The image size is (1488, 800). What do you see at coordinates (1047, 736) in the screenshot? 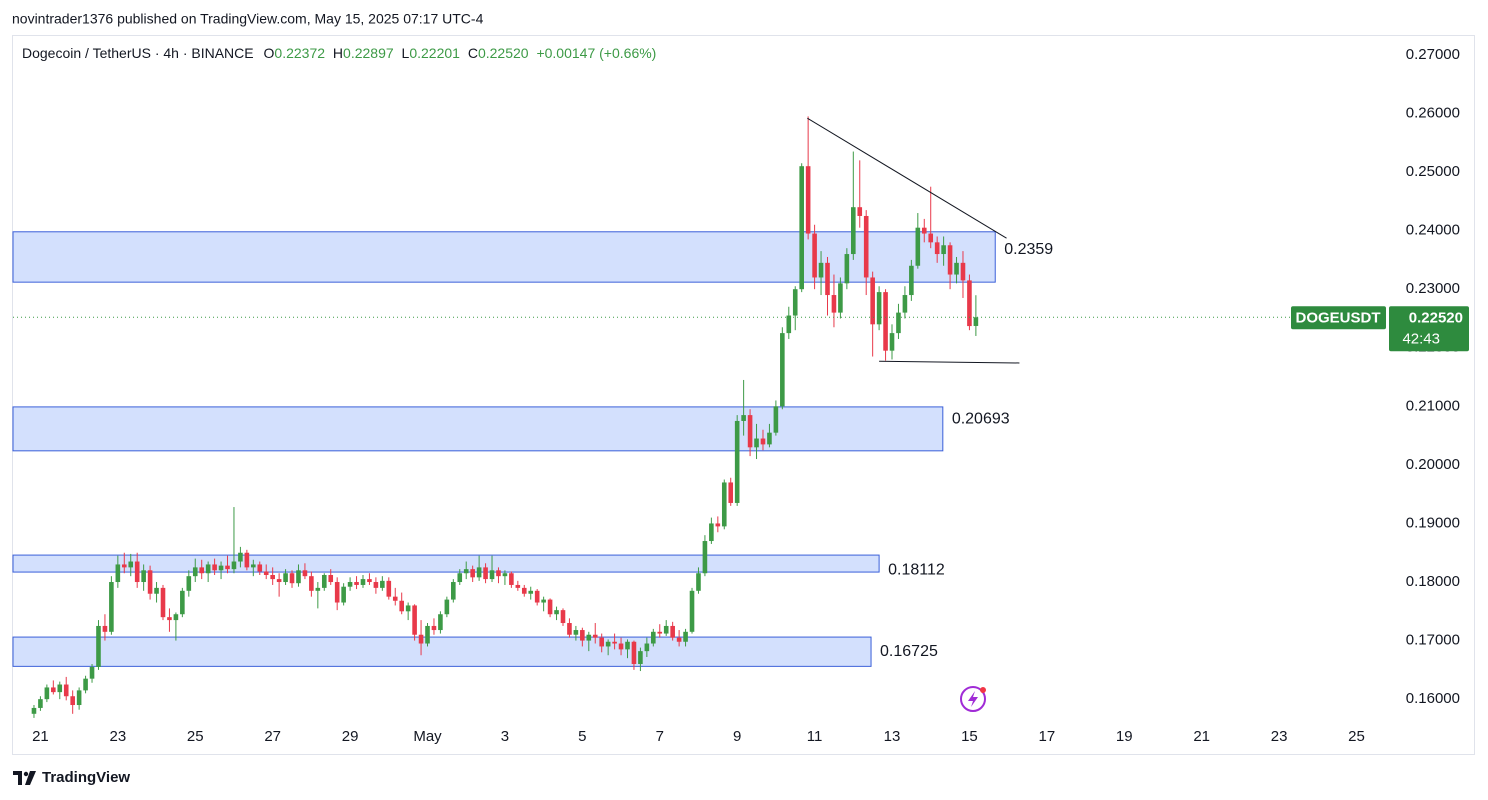
I see `x-tick-label: 17` at bounding box center [1047, 736].